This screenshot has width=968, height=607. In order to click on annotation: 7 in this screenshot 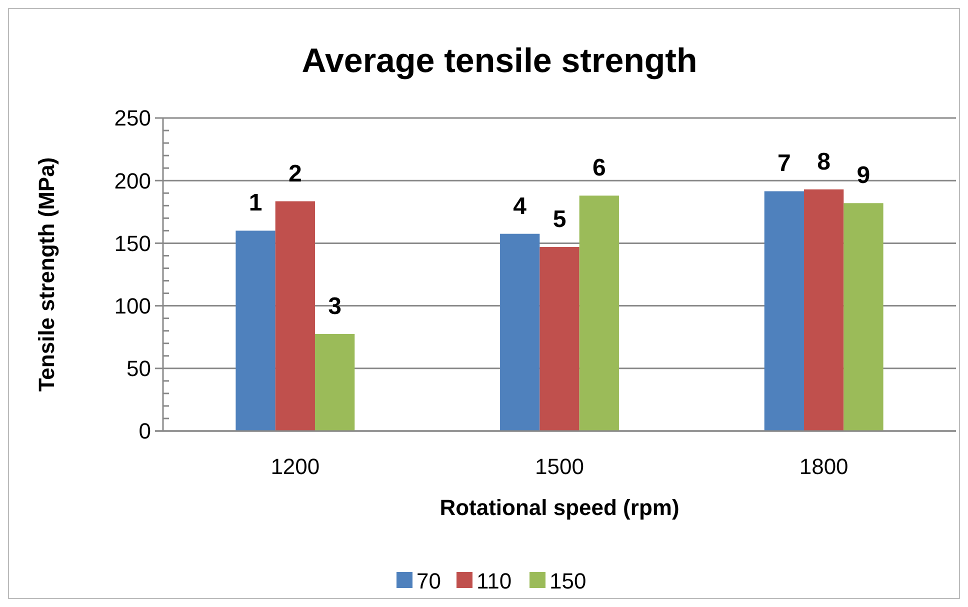, I will do `click(784, 164)`.